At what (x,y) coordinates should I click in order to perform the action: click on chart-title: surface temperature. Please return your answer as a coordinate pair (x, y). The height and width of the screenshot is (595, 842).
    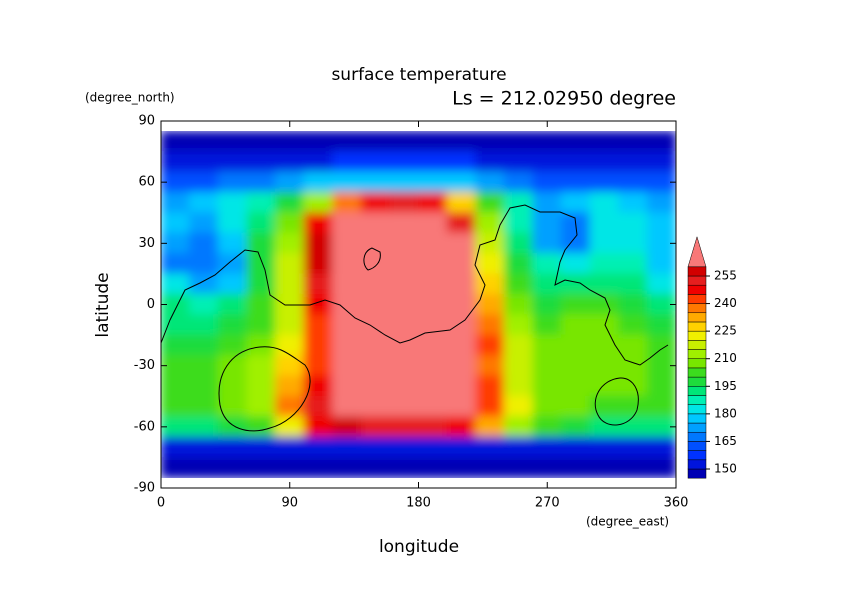
    Looking at the image, I should click on (418, 75).